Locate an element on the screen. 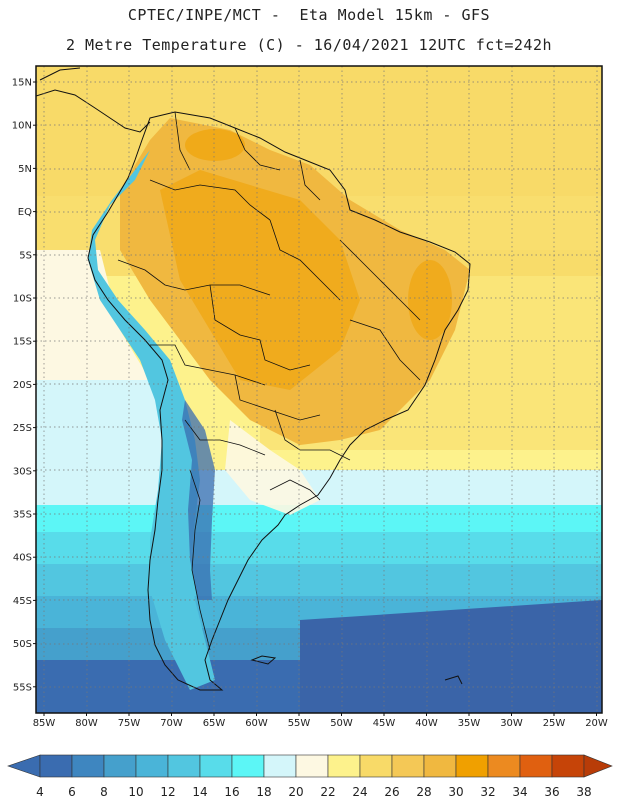  colorbar-label: 30 is located at coordinates (455, 792).